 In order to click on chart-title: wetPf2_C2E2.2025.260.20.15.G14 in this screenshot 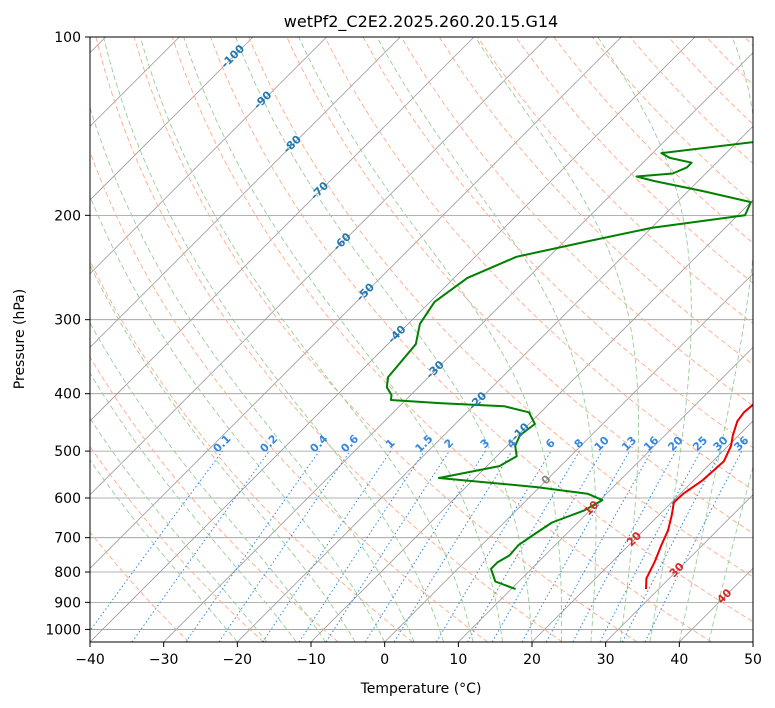, I will do `click(421, 22)`.